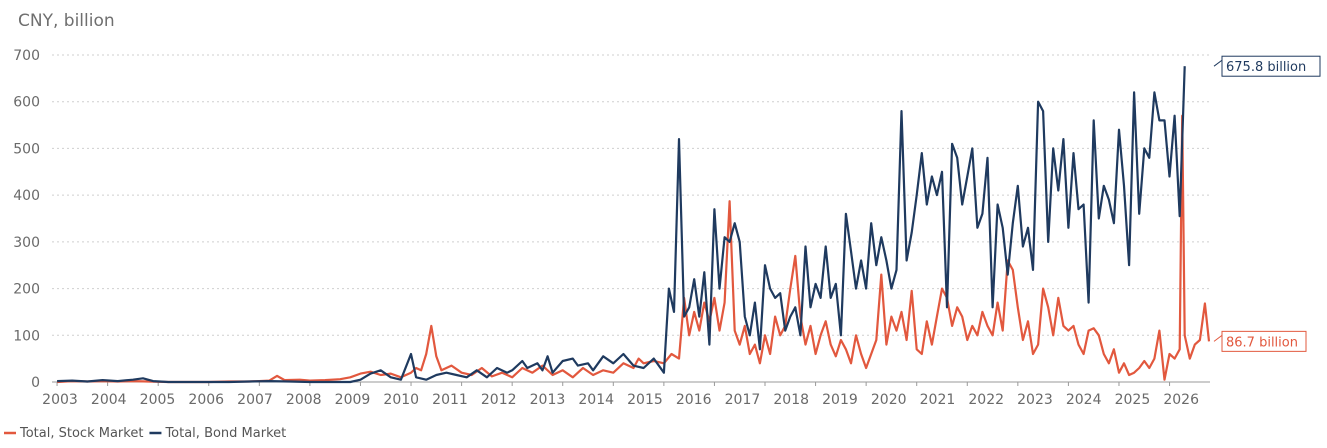 The image size is (1327, 448). What do you see at coordinates (145, 433) in the screenshot?
I see `legend: Total, Stock Market Total, Bond Market` at bounding box center [145, 433].